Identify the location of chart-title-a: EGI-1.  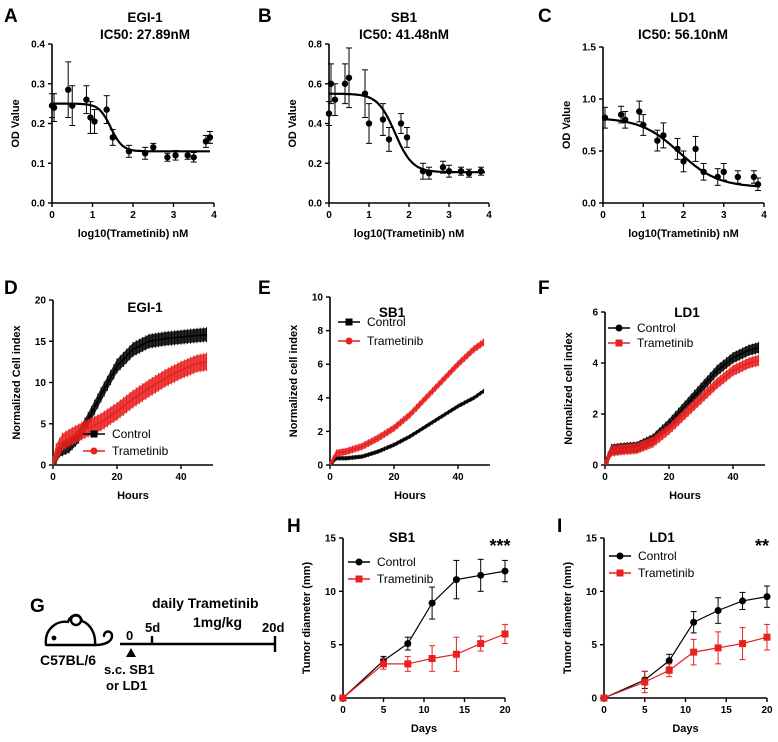
(145, 17).